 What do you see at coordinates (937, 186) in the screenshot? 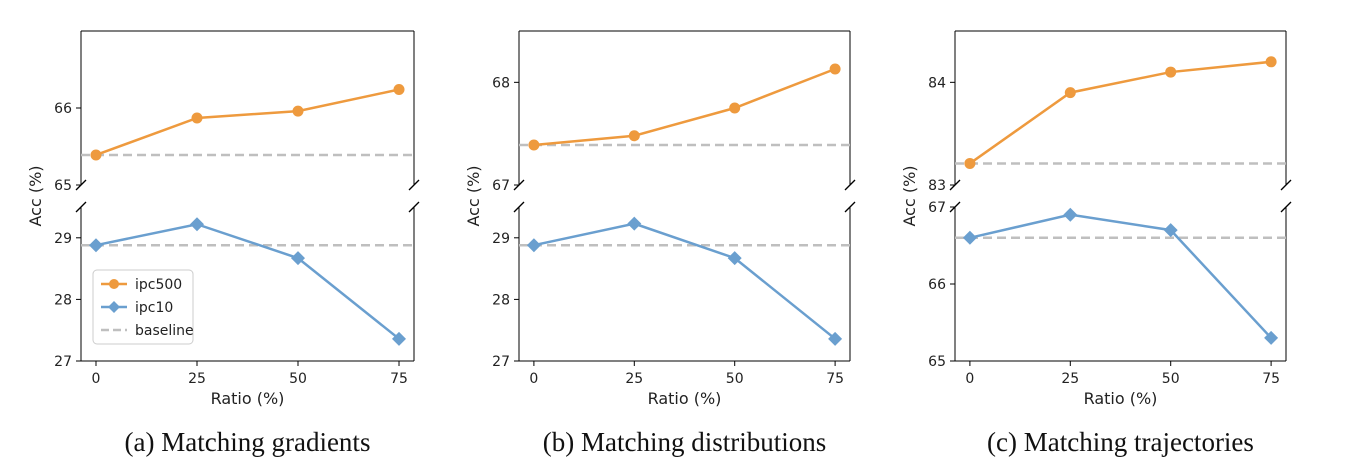
I see `y-tick-label: 83` at bounding box center [937, 186].